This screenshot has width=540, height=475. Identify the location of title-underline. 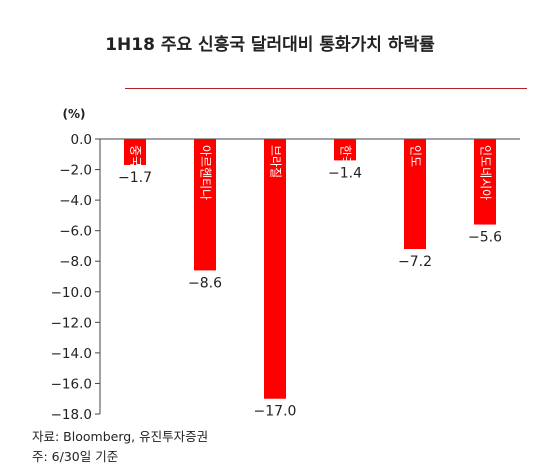
(326, 88).